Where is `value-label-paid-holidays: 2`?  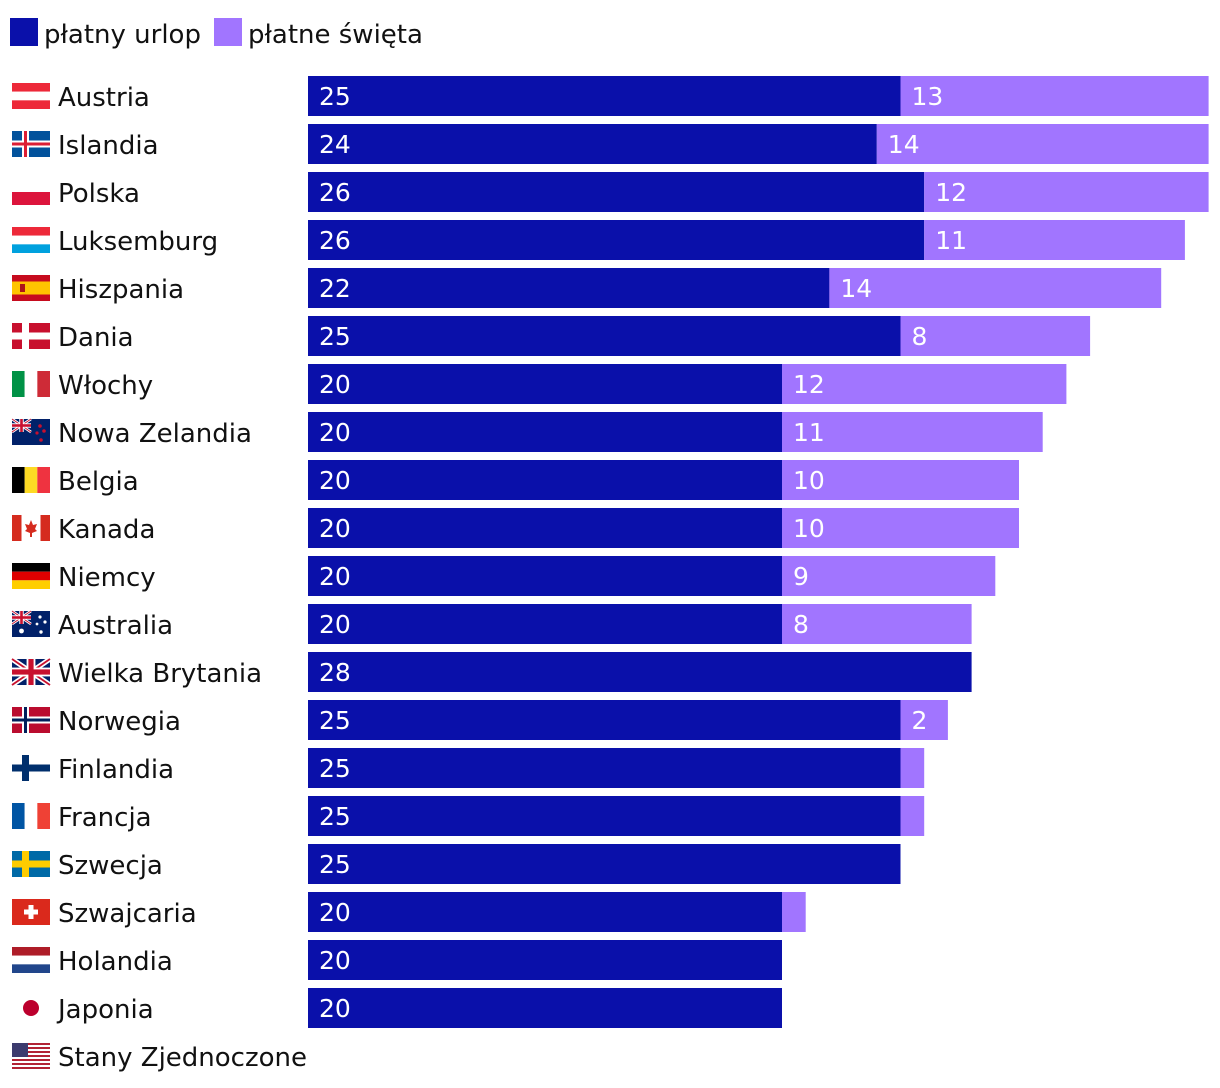
value-label-paid-holidays: 2 is located at coordinates (920, 720).